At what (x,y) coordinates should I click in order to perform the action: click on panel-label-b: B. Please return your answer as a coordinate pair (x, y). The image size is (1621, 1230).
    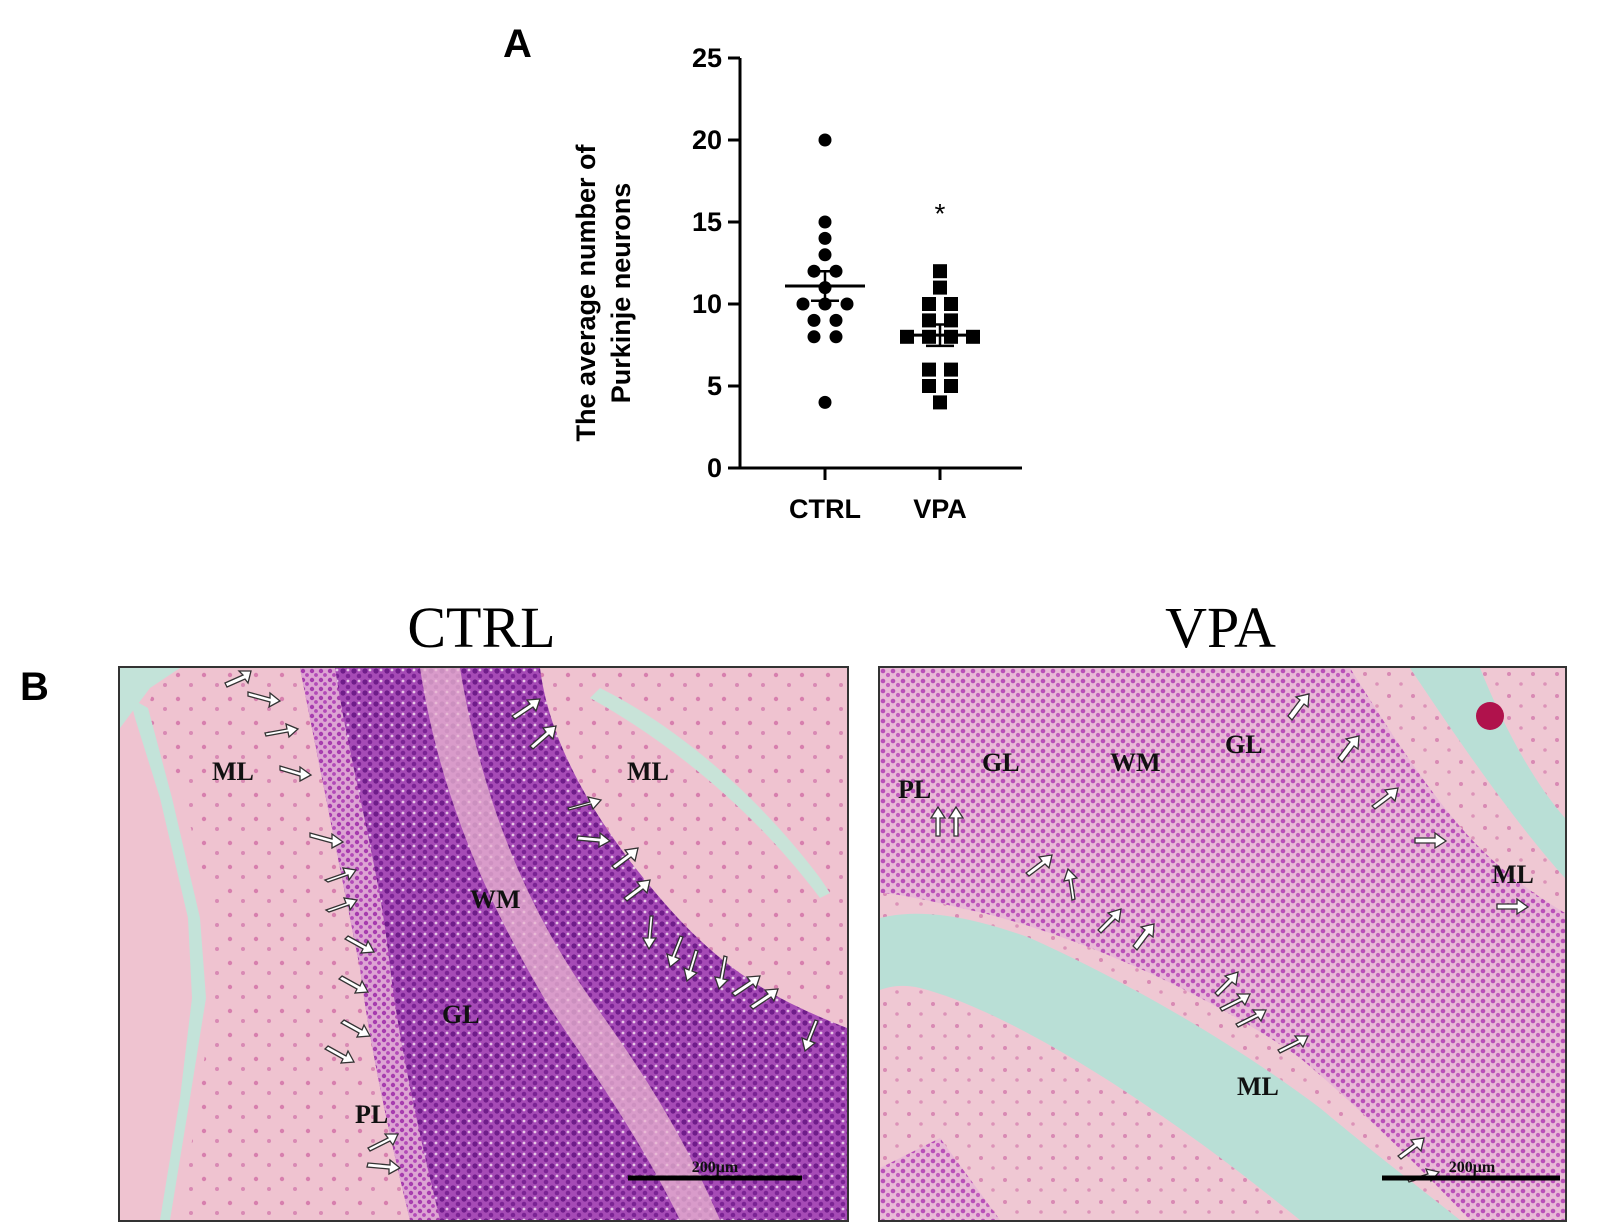
    Looking at the image, I should click on (34, 687).